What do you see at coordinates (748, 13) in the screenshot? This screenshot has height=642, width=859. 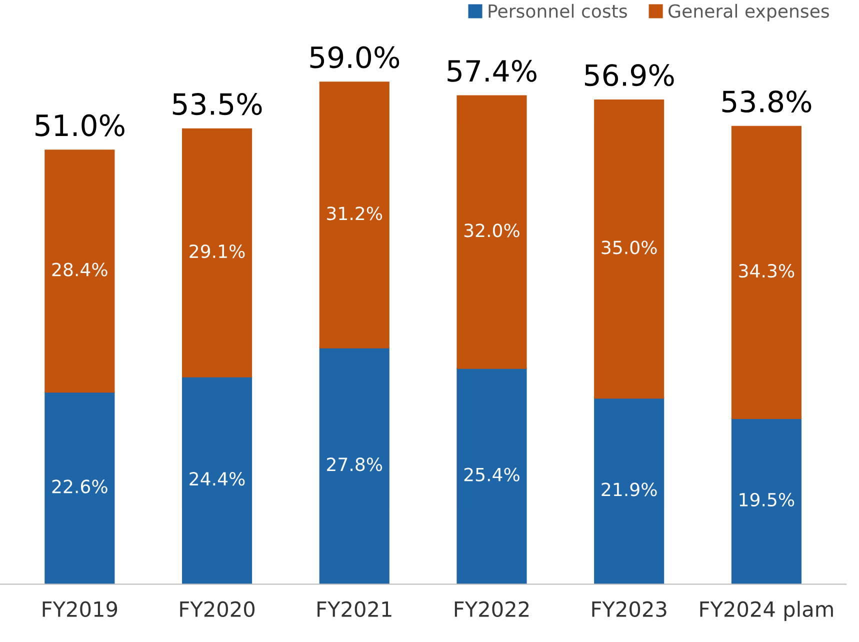 I see `legend-label: General expenses` at bounding box center [748, 13].